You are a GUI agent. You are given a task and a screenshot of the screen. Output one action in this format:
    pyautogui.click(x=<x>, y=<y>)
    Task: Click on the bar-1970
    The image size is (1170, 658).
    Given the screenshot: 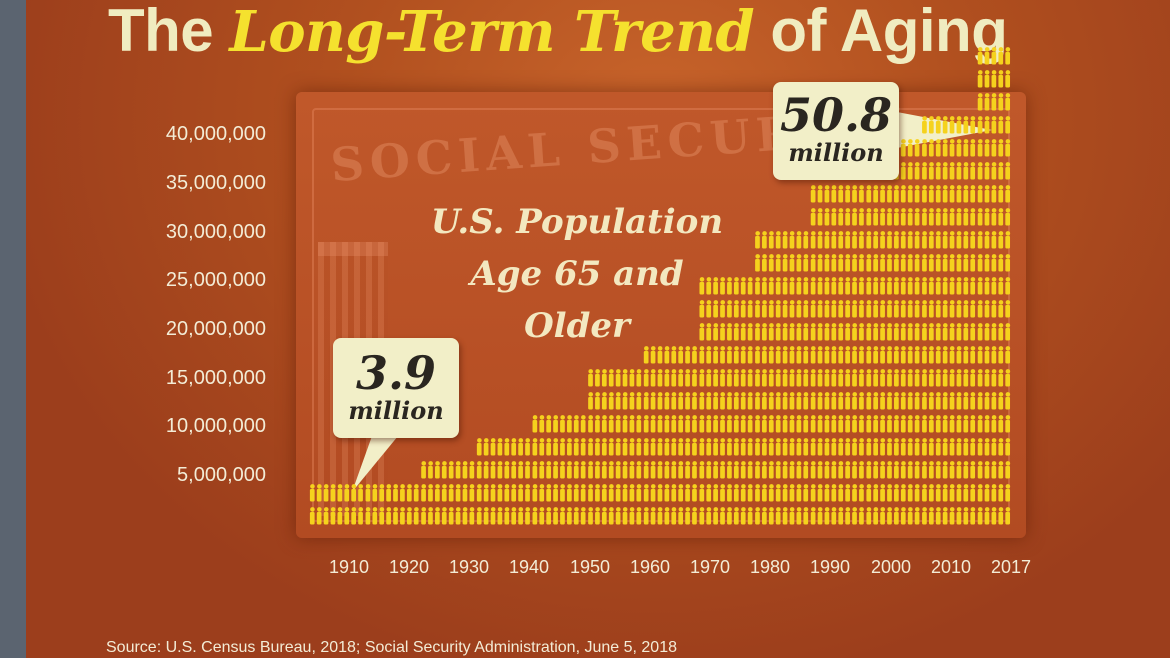 What is the action you would take?
    pyautogui.click(x=726, y=401)
    